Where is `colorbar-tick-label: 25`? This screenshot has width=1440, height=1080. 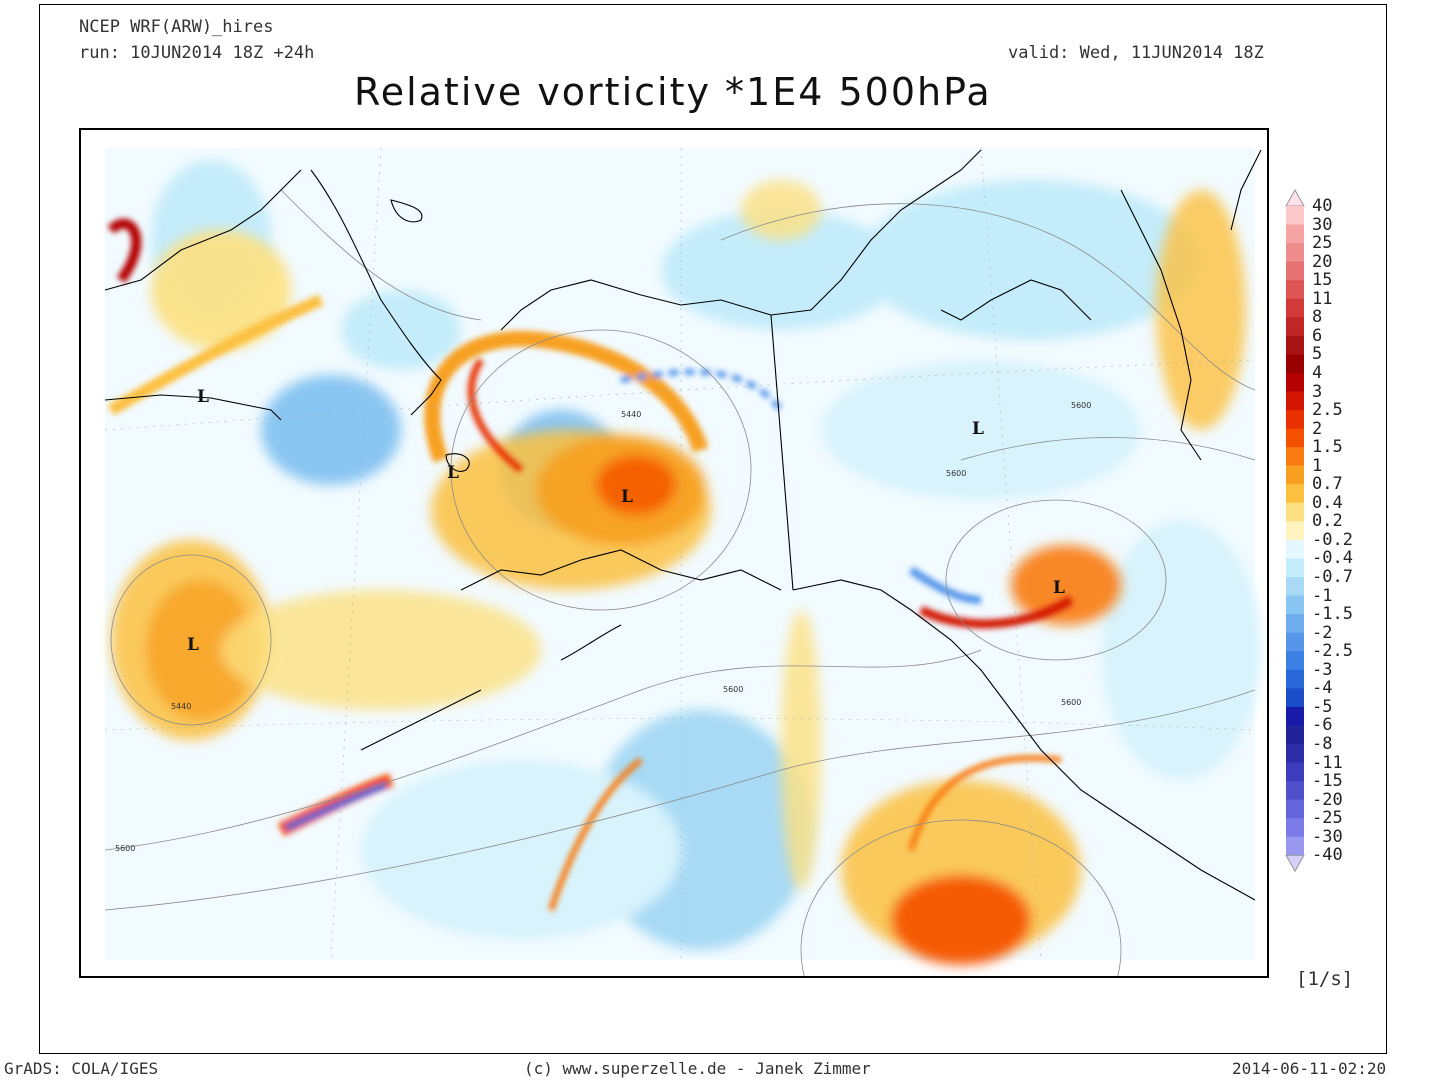 colorbar-tick-label: 25 is located at coordinates (1322, 243).